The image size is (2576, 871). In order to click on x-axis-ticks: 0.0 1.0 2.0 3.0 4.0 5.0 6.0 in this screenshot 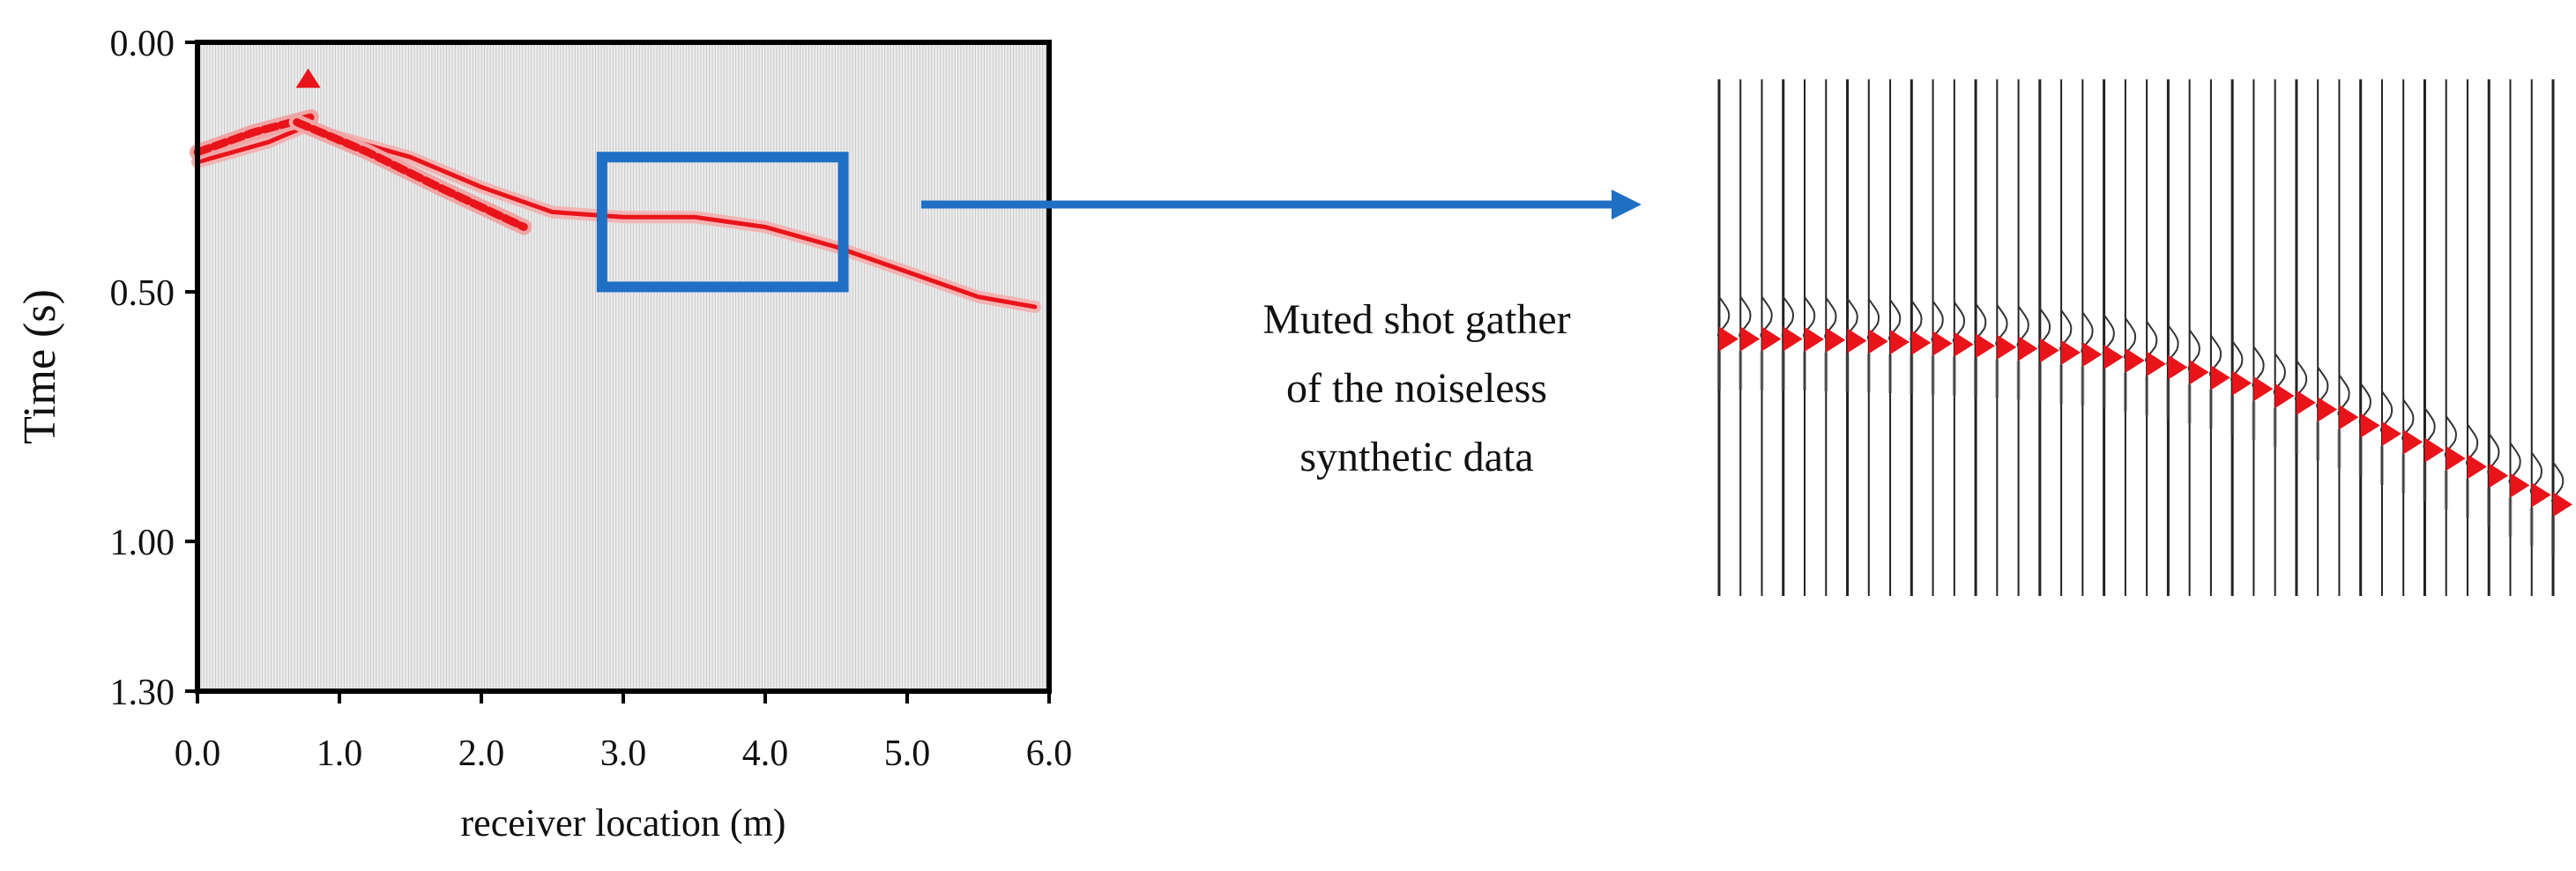, I will do `click(624, 732)`.